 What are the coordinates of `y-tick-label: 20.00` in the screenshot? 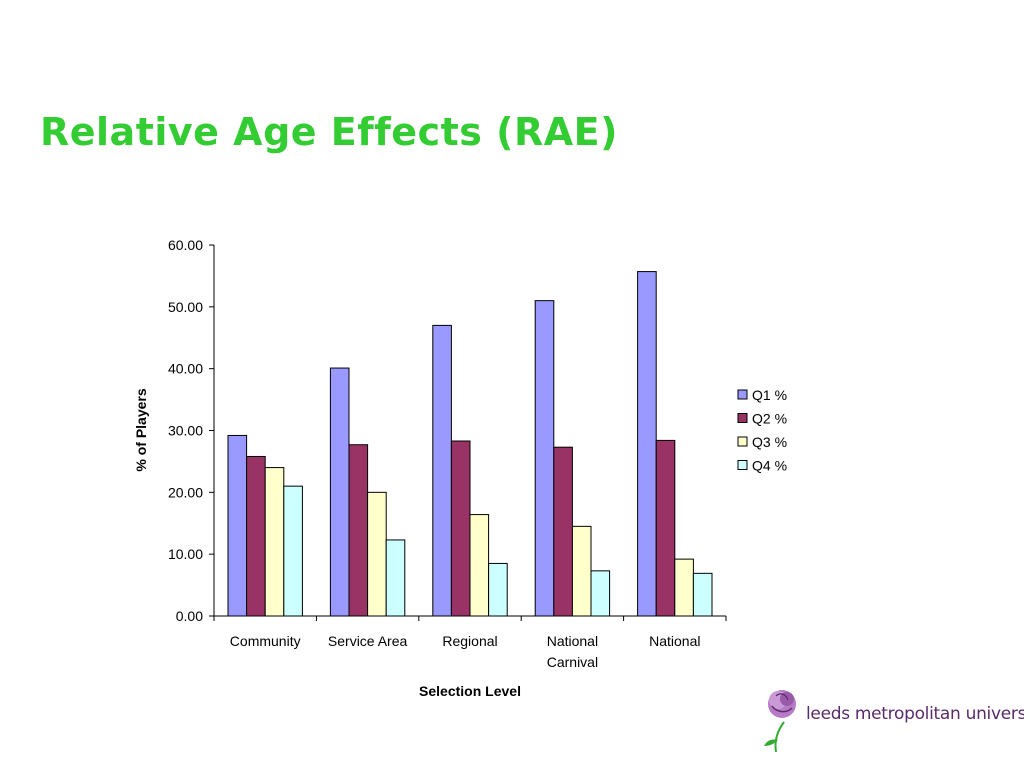 It's located at (185, 492).